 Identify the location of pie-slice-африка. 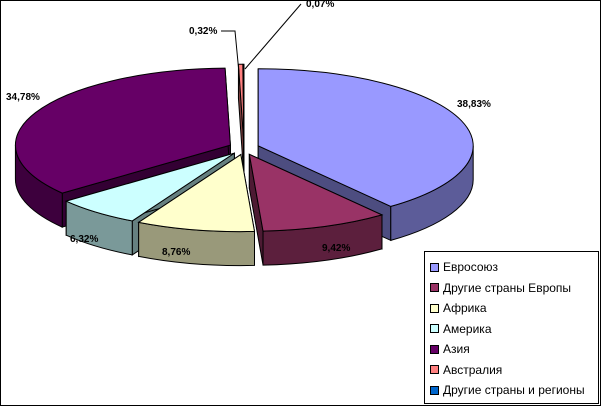
(196, 193).